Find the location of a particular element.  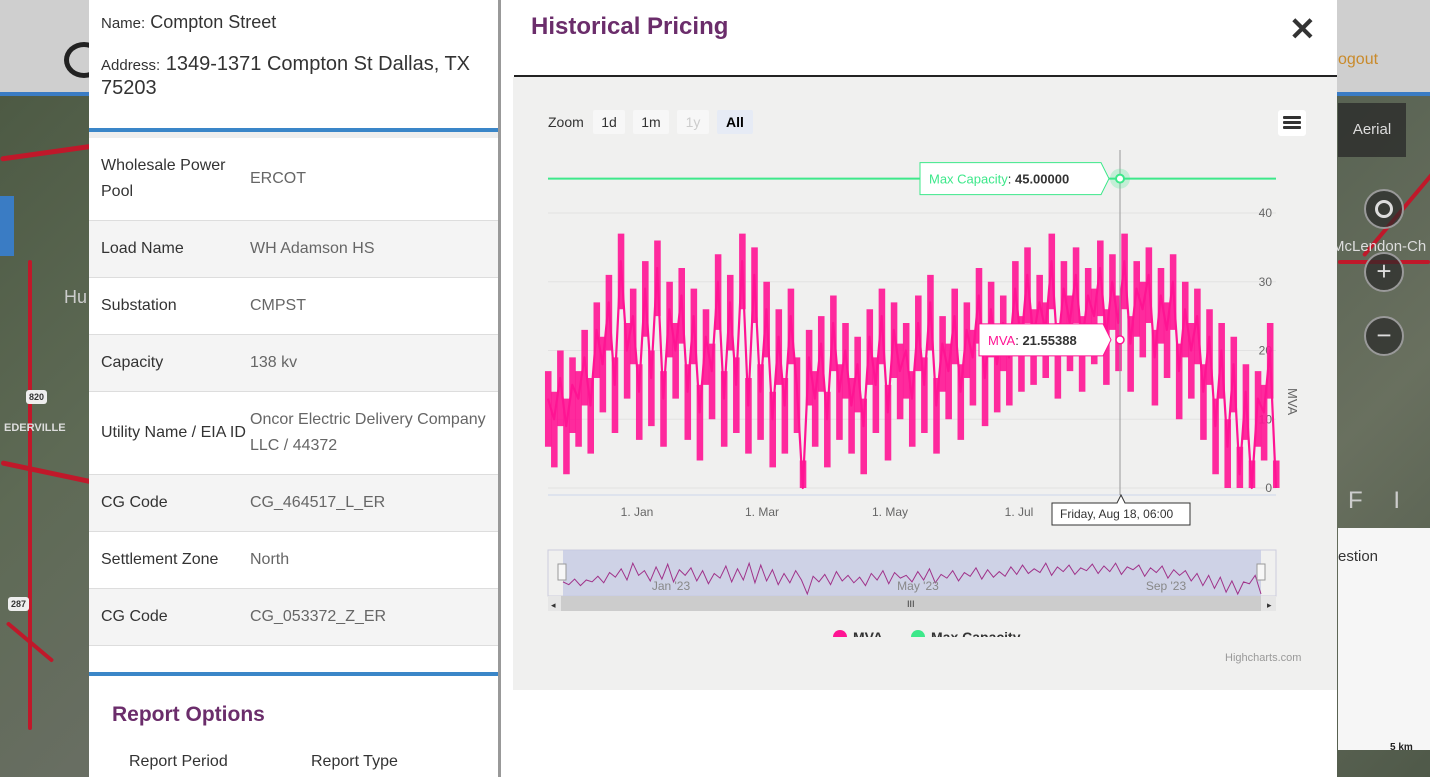

legend-mva-label: MVA is located at coordinates (868, 633).